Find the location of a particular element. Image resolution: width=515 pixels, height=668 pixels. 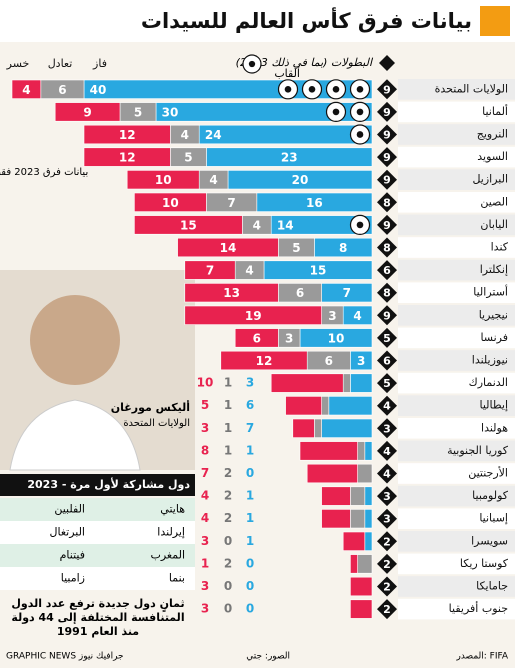

table-cell: المغرب is located at coordinates (168, 555).